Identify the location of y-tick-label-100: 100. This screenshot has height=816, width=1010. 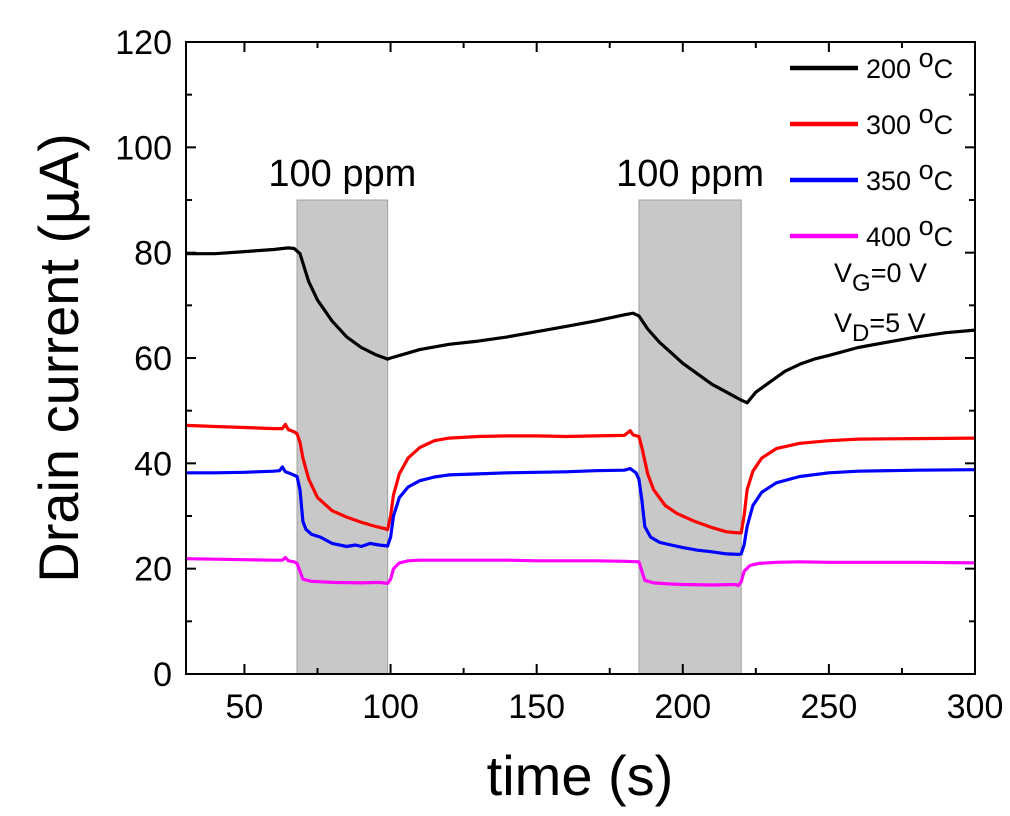
(143, 148).